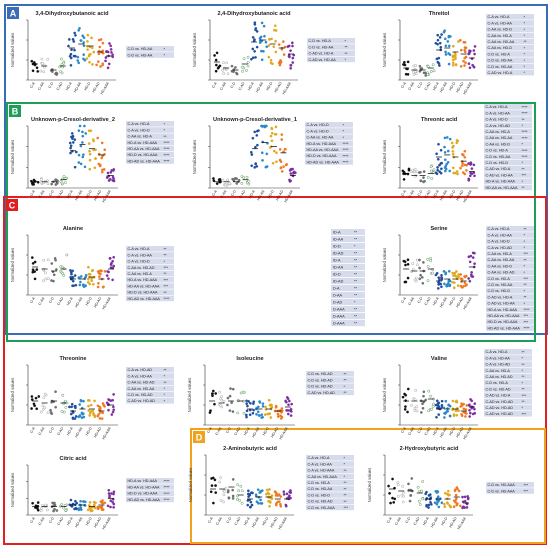 This screenshot has width=550, height=546. What do you see at coordinates (143, 155) in the screenshot?
I see `stat-comparison: HD-D vs. HD-AAA` at bounding box center [143, 155].